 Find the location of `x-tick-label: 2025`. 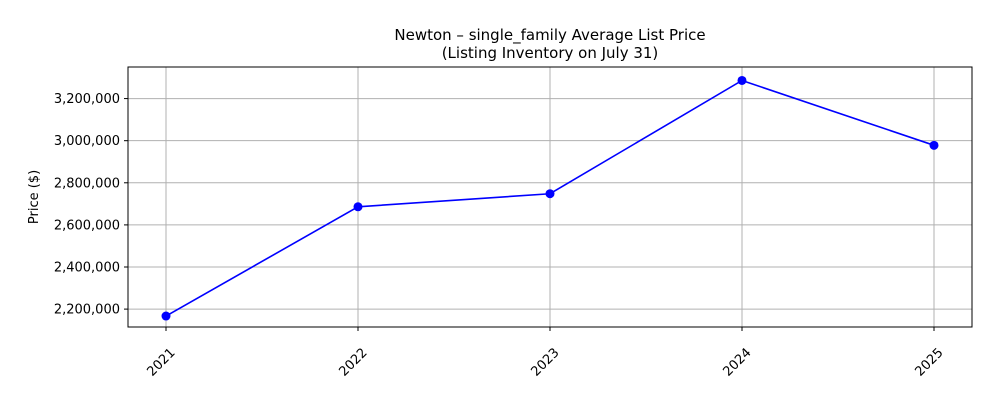

x-tick-label: 2025 is located at coordinates (930, 363).